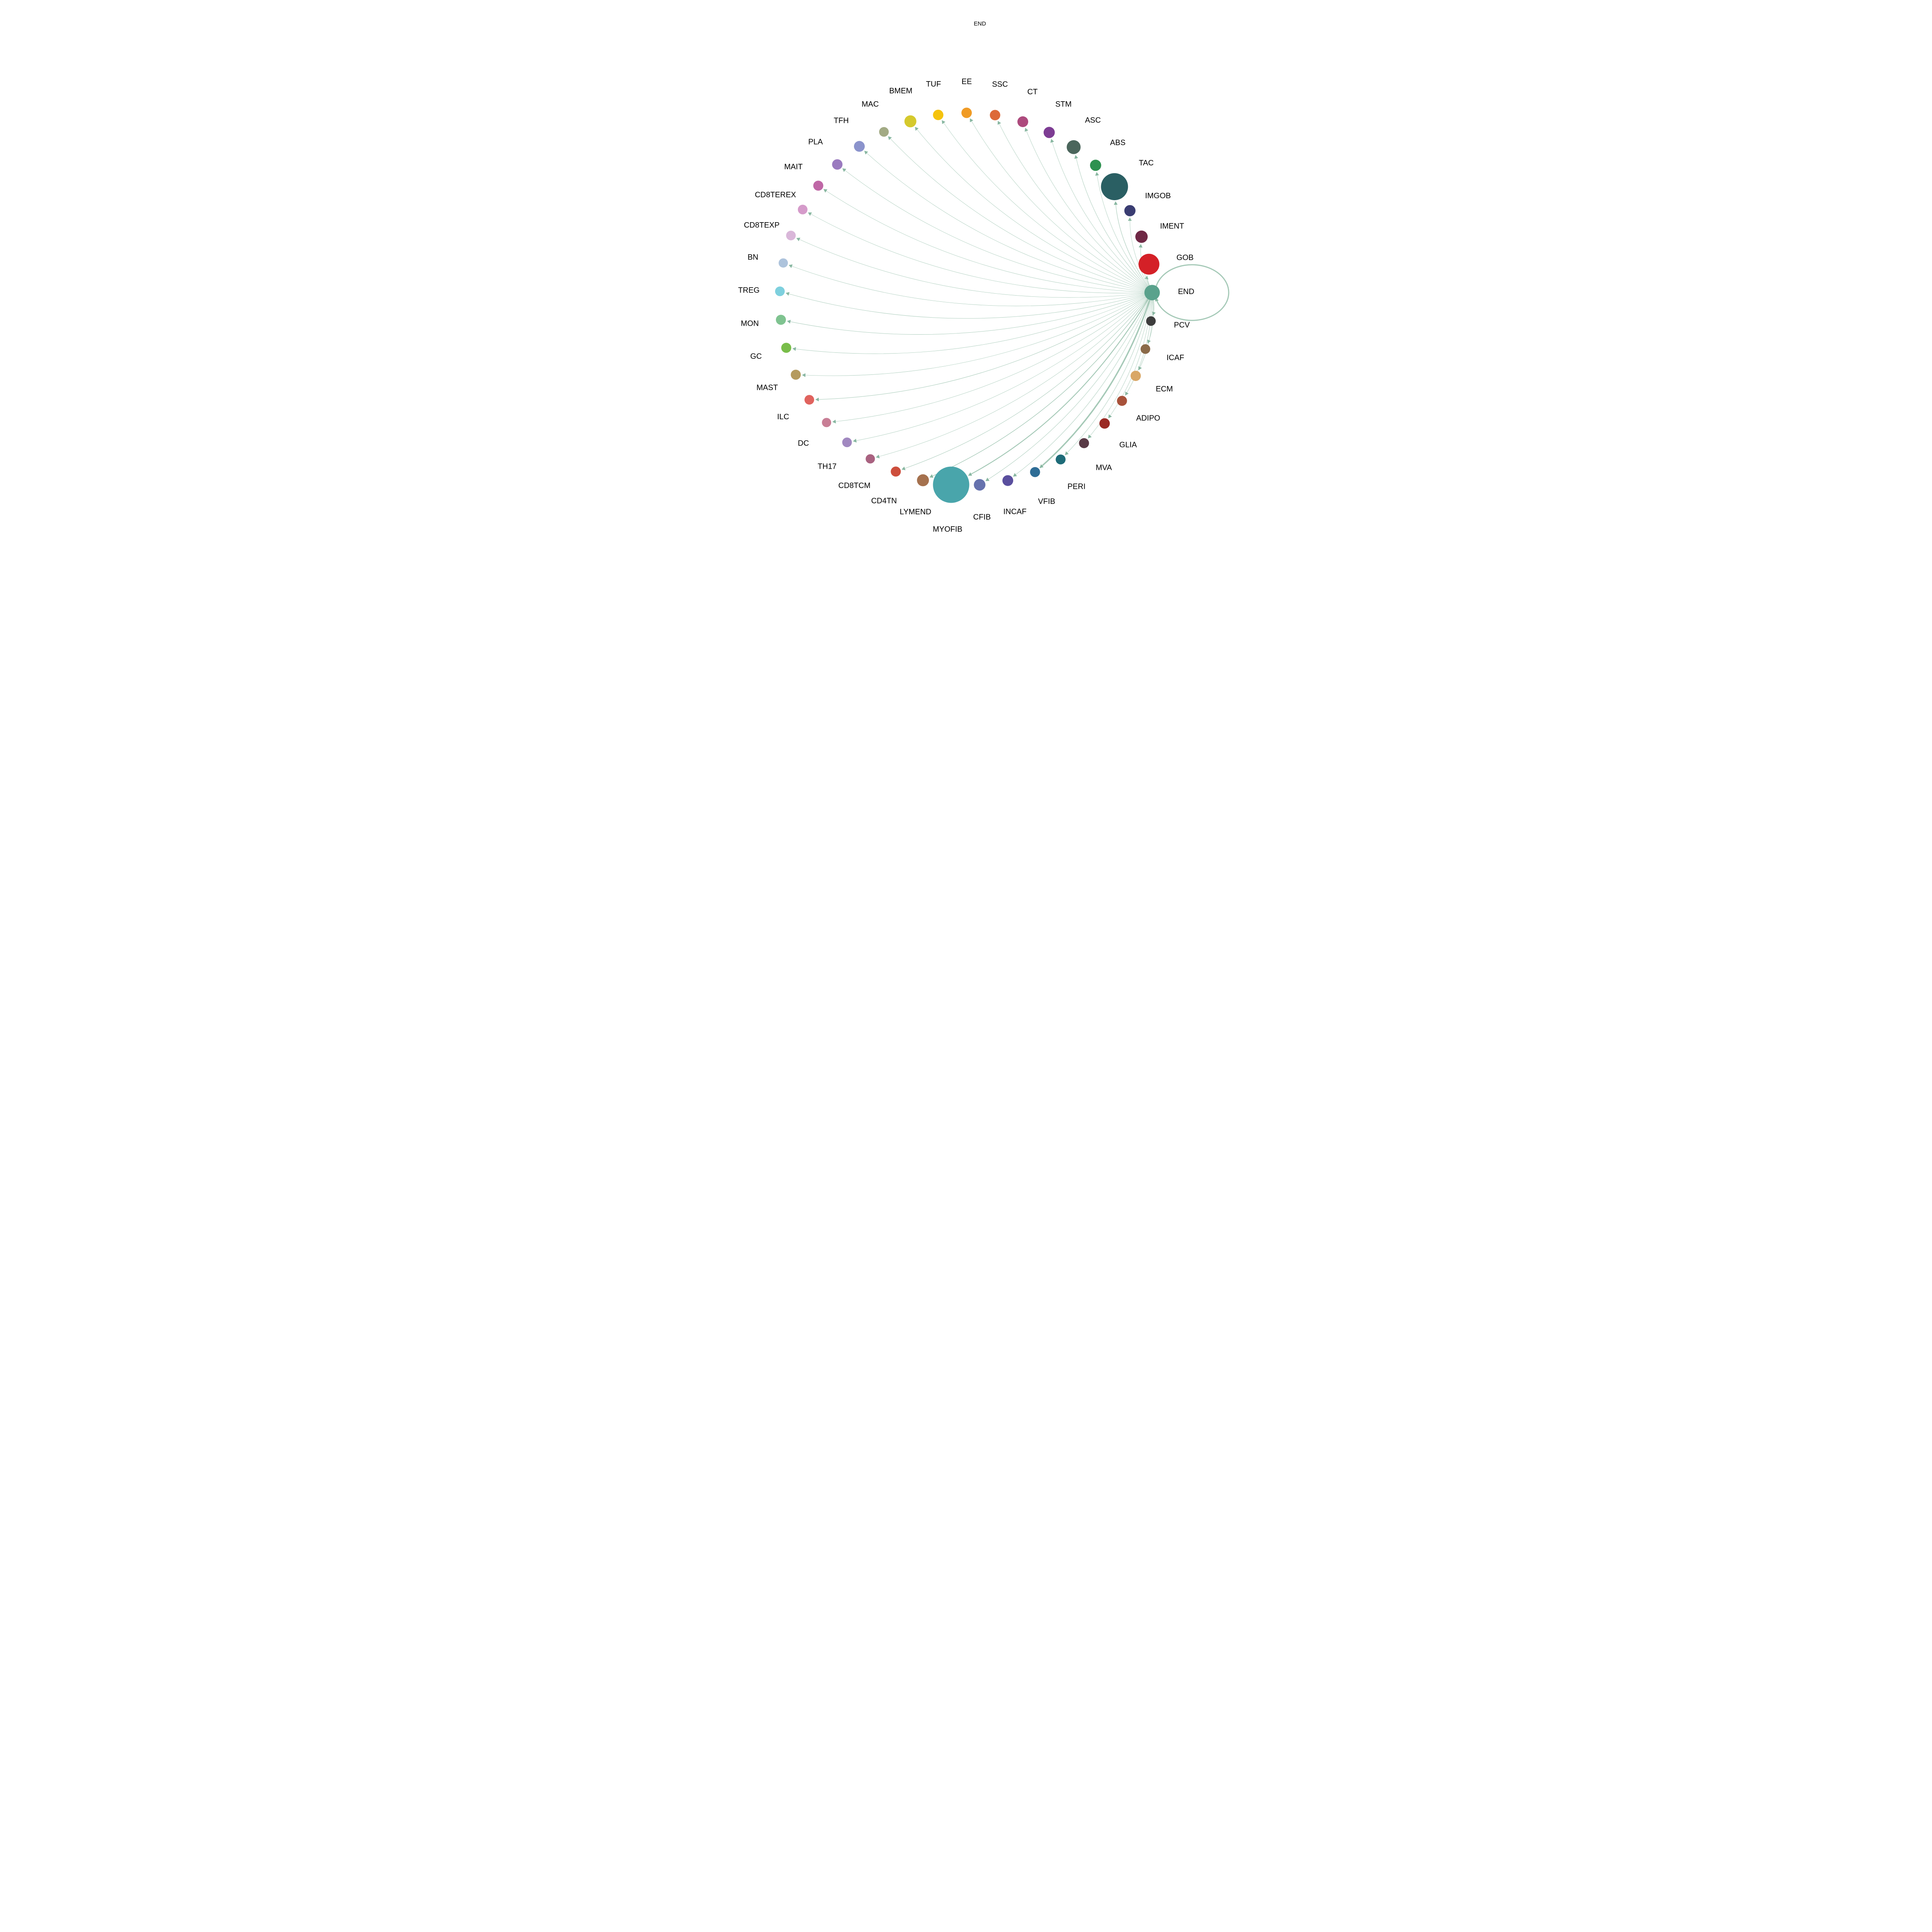 The height and width of the screenshot is (1932, 1932). I want to click on edge-END-CD8TCM, so click(1014, 376).